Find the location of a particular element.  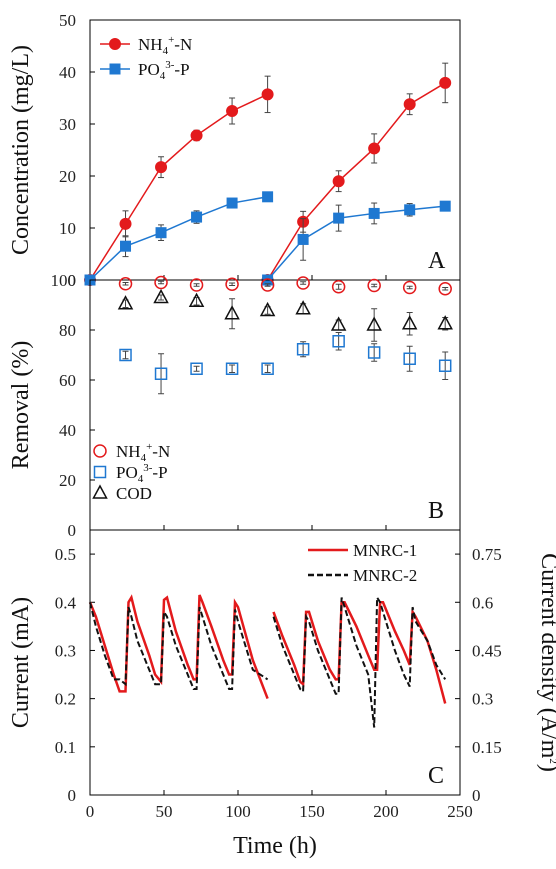

panel-letter: A is located at coordinates (437, 261).